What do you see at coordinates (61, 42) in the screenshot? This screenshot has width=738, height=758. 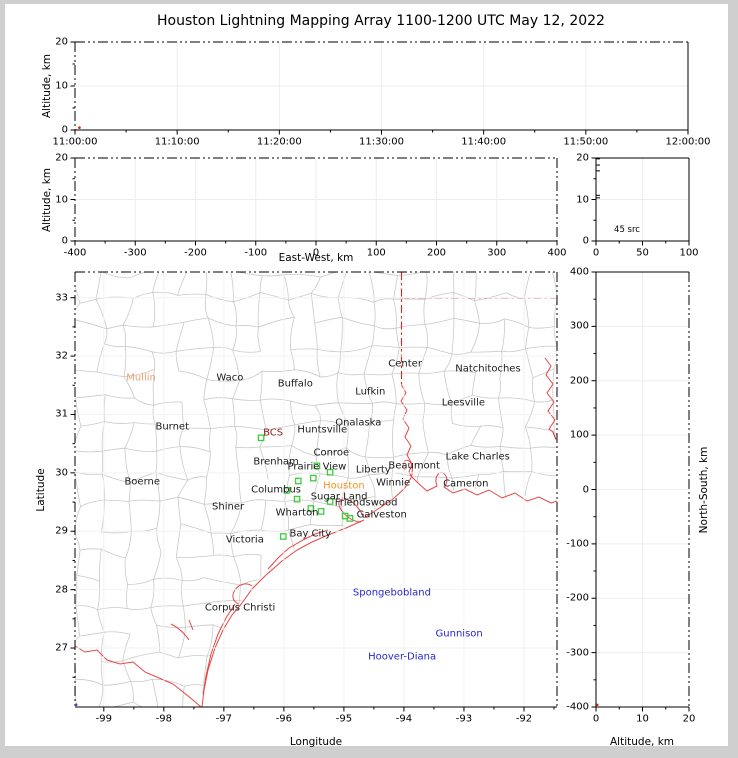 I see `time-height-ytick-label: 20` at bounding box center [61, 42].